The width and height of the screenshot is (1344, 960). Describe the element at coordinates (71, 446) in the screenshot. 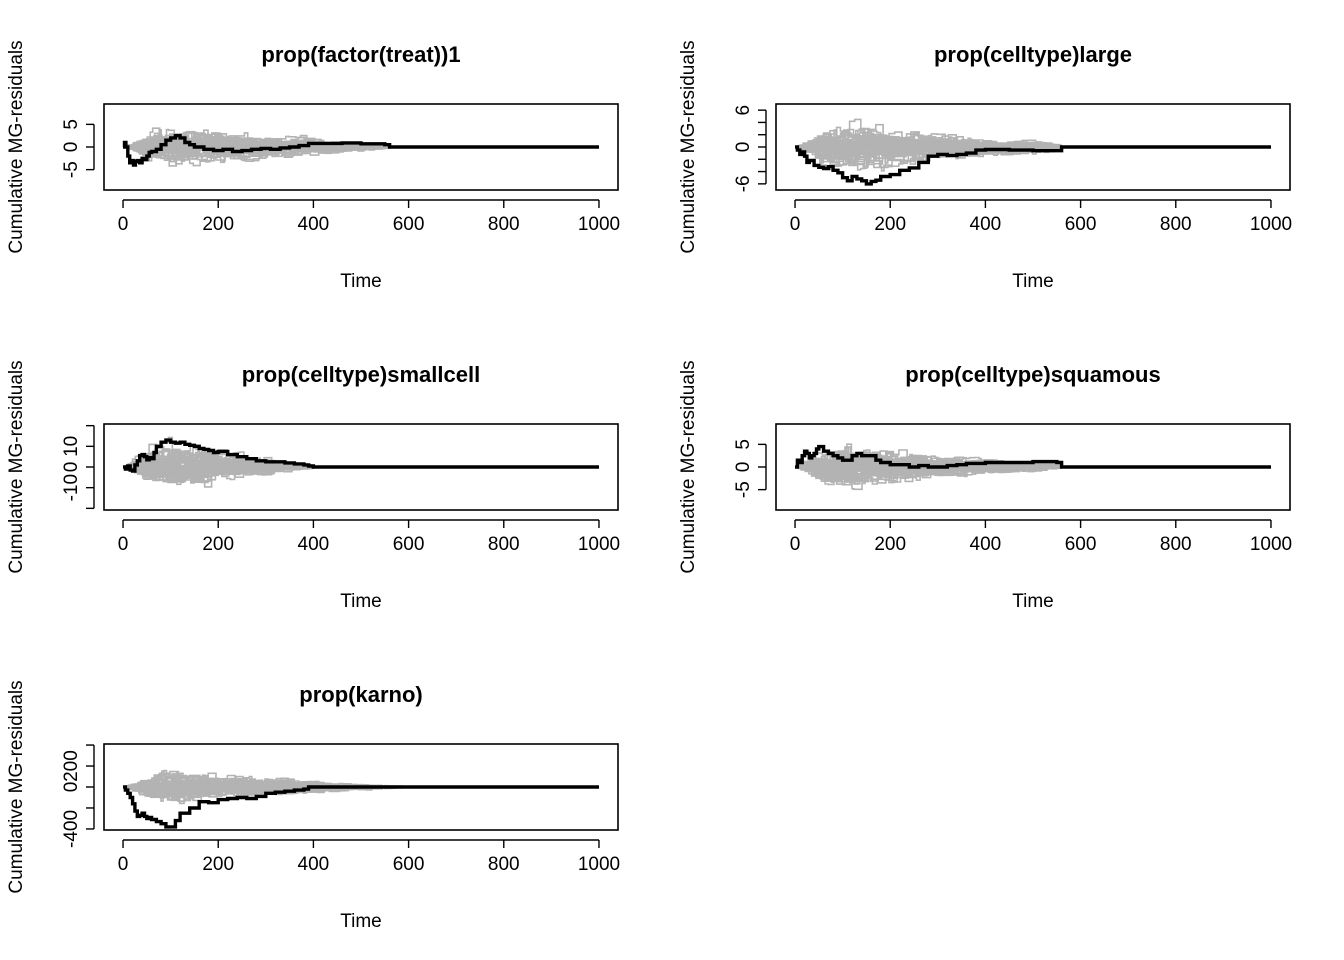

I see `y-tick-label: 10` at that location.